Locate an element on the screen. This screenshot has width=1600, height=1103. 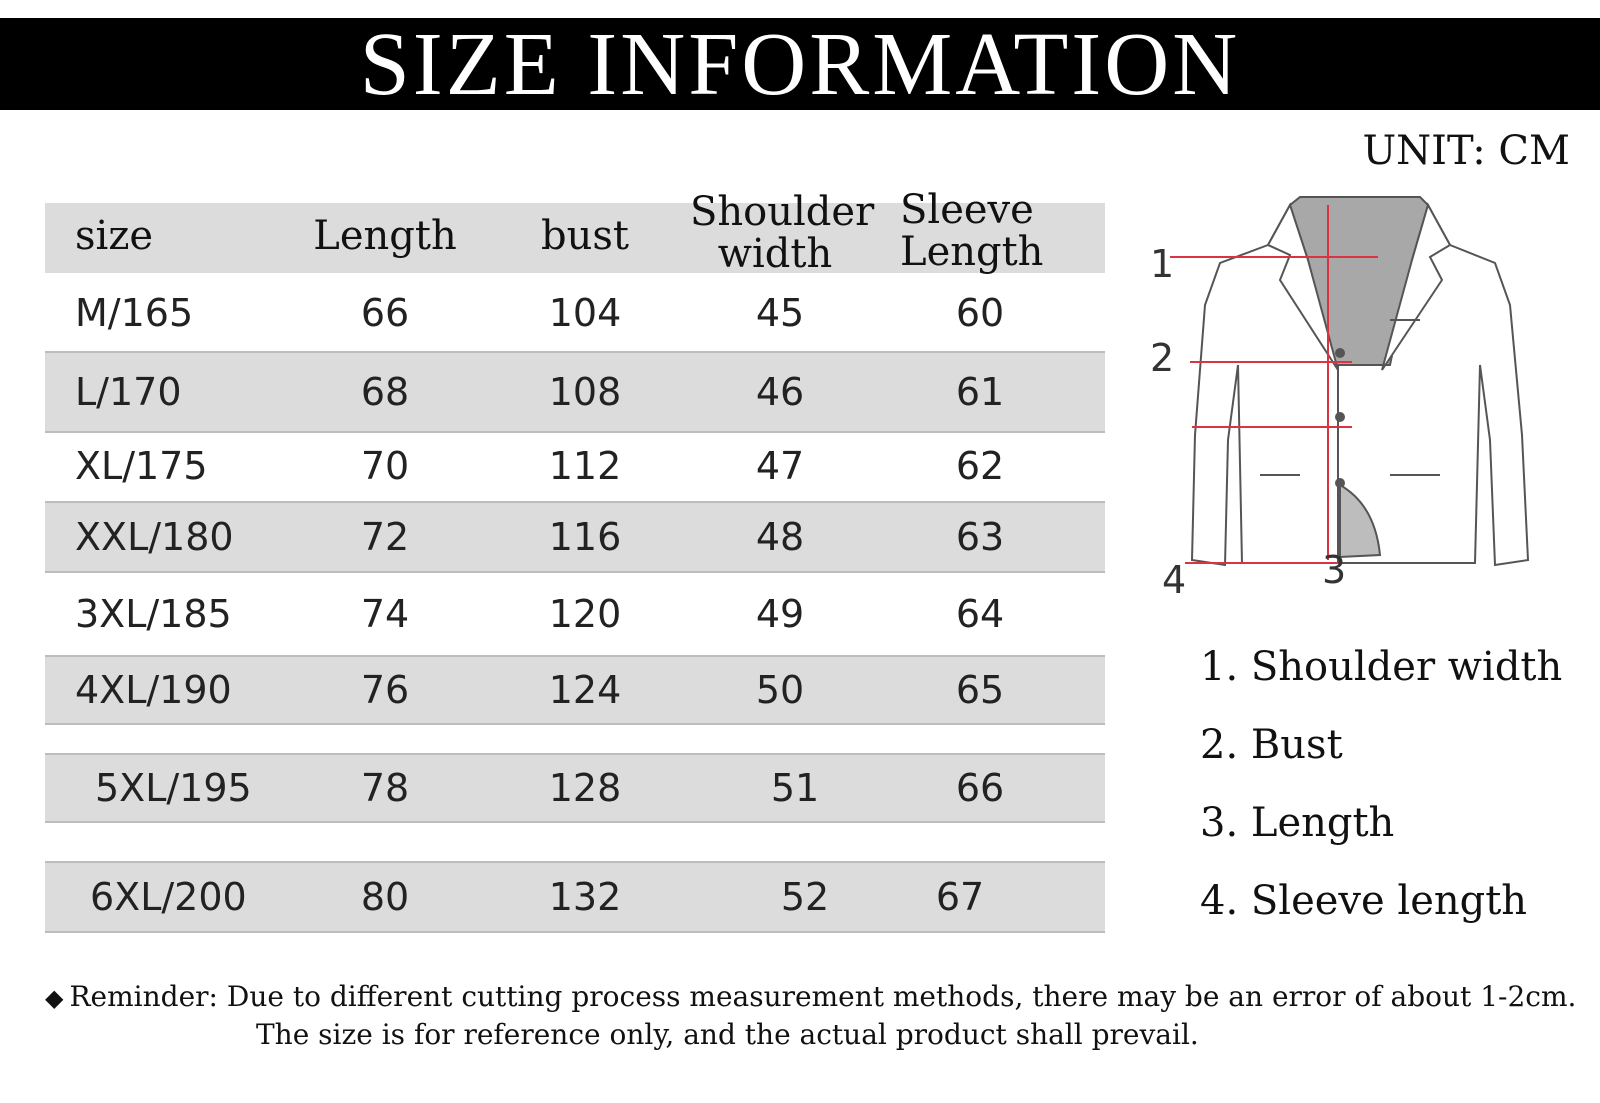
cell-sleeve: 66 is located at coordinates (980, 788).